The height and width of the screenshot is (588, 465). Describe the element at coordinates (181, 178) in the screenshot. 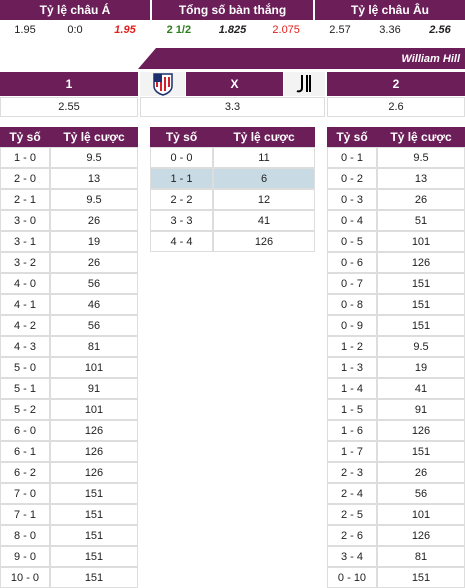

I see `score: 1 - 1` at that location.